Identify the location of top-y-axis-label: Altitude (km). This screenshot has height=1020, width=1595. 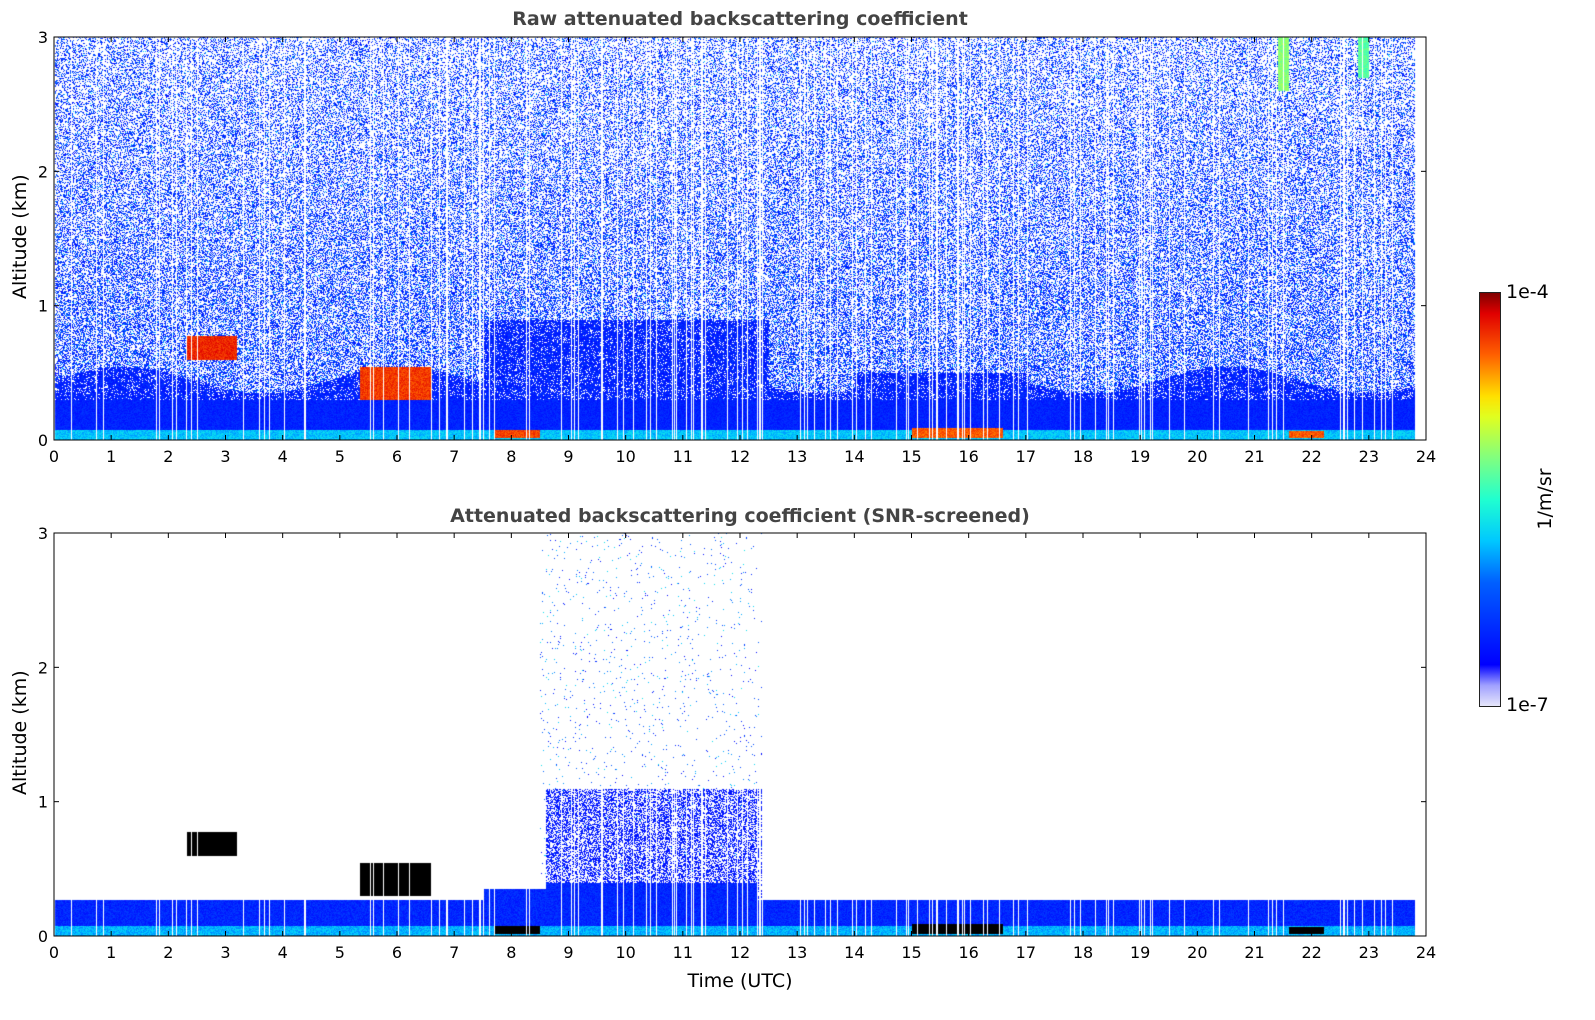
(20, 236).